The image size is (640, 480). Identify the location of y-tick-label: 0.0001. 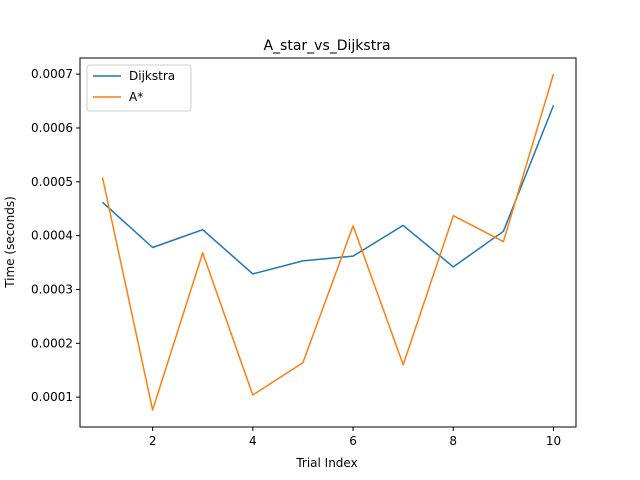
(52, 397).